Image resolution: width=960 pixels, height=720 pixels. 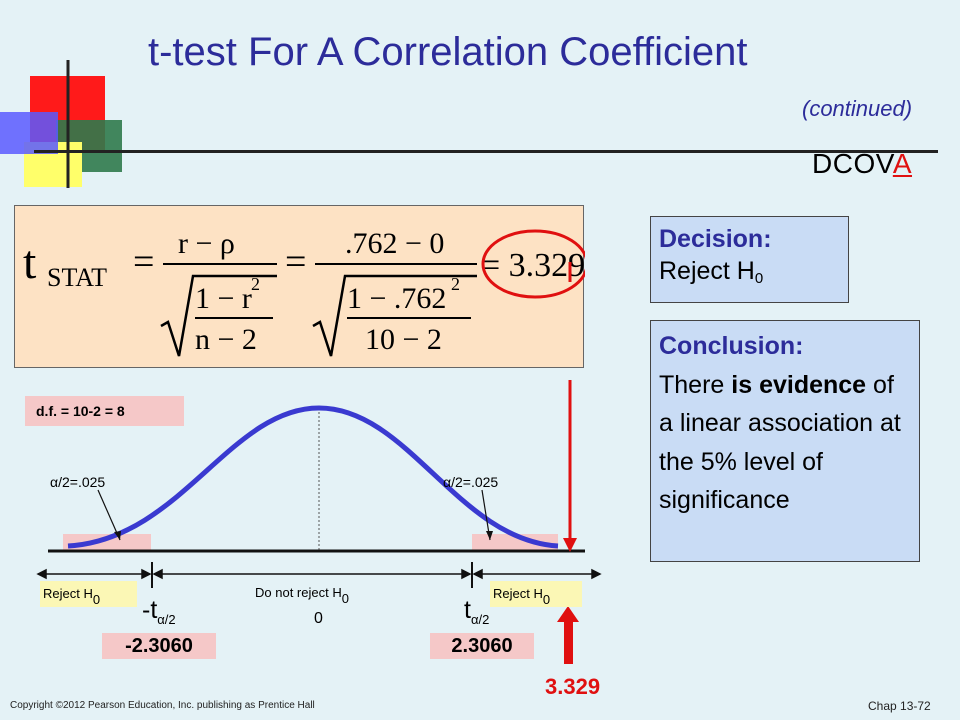 I want to click on formula-t: t, so click(x=30, y=262).